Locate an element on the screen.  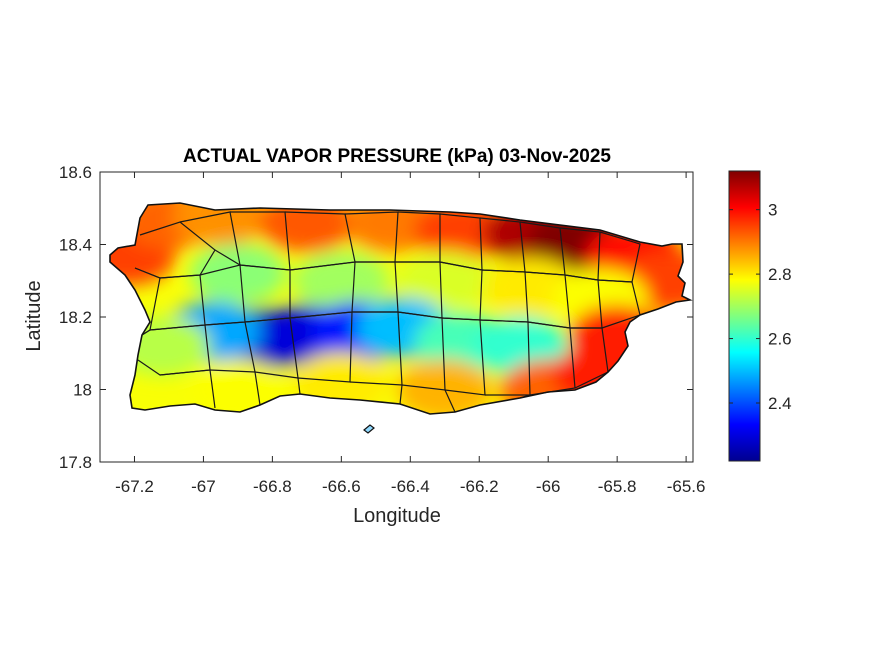
x-tick-label: -66.2 is located at coordinates (479, 486).